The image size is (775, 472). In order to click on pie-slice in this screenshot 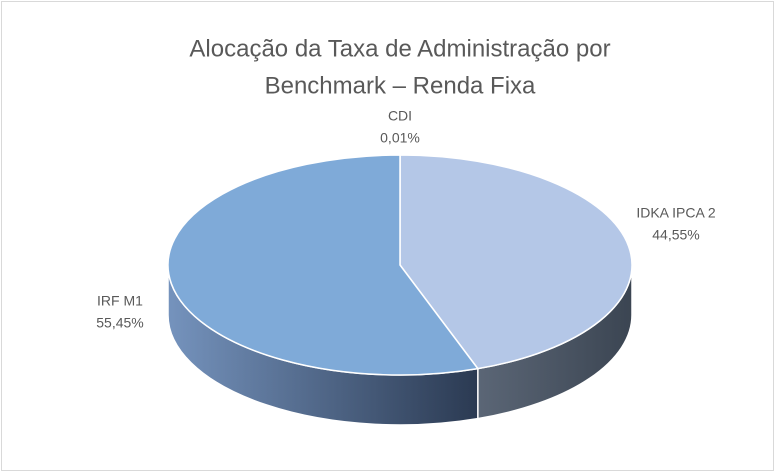, I will do `click(516, 262)`.